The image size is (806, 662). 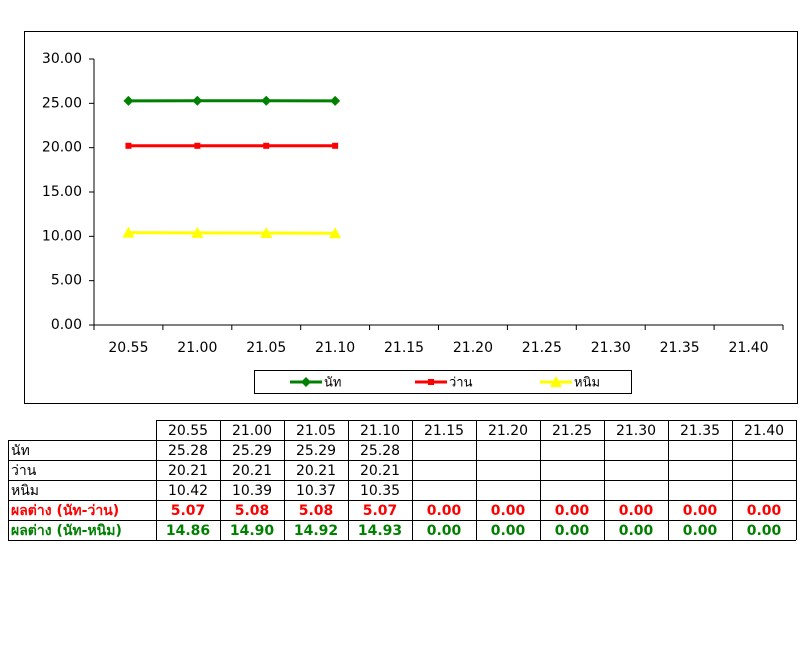 I want to click on legend-label: หนิม, so click(x=587, y=383).